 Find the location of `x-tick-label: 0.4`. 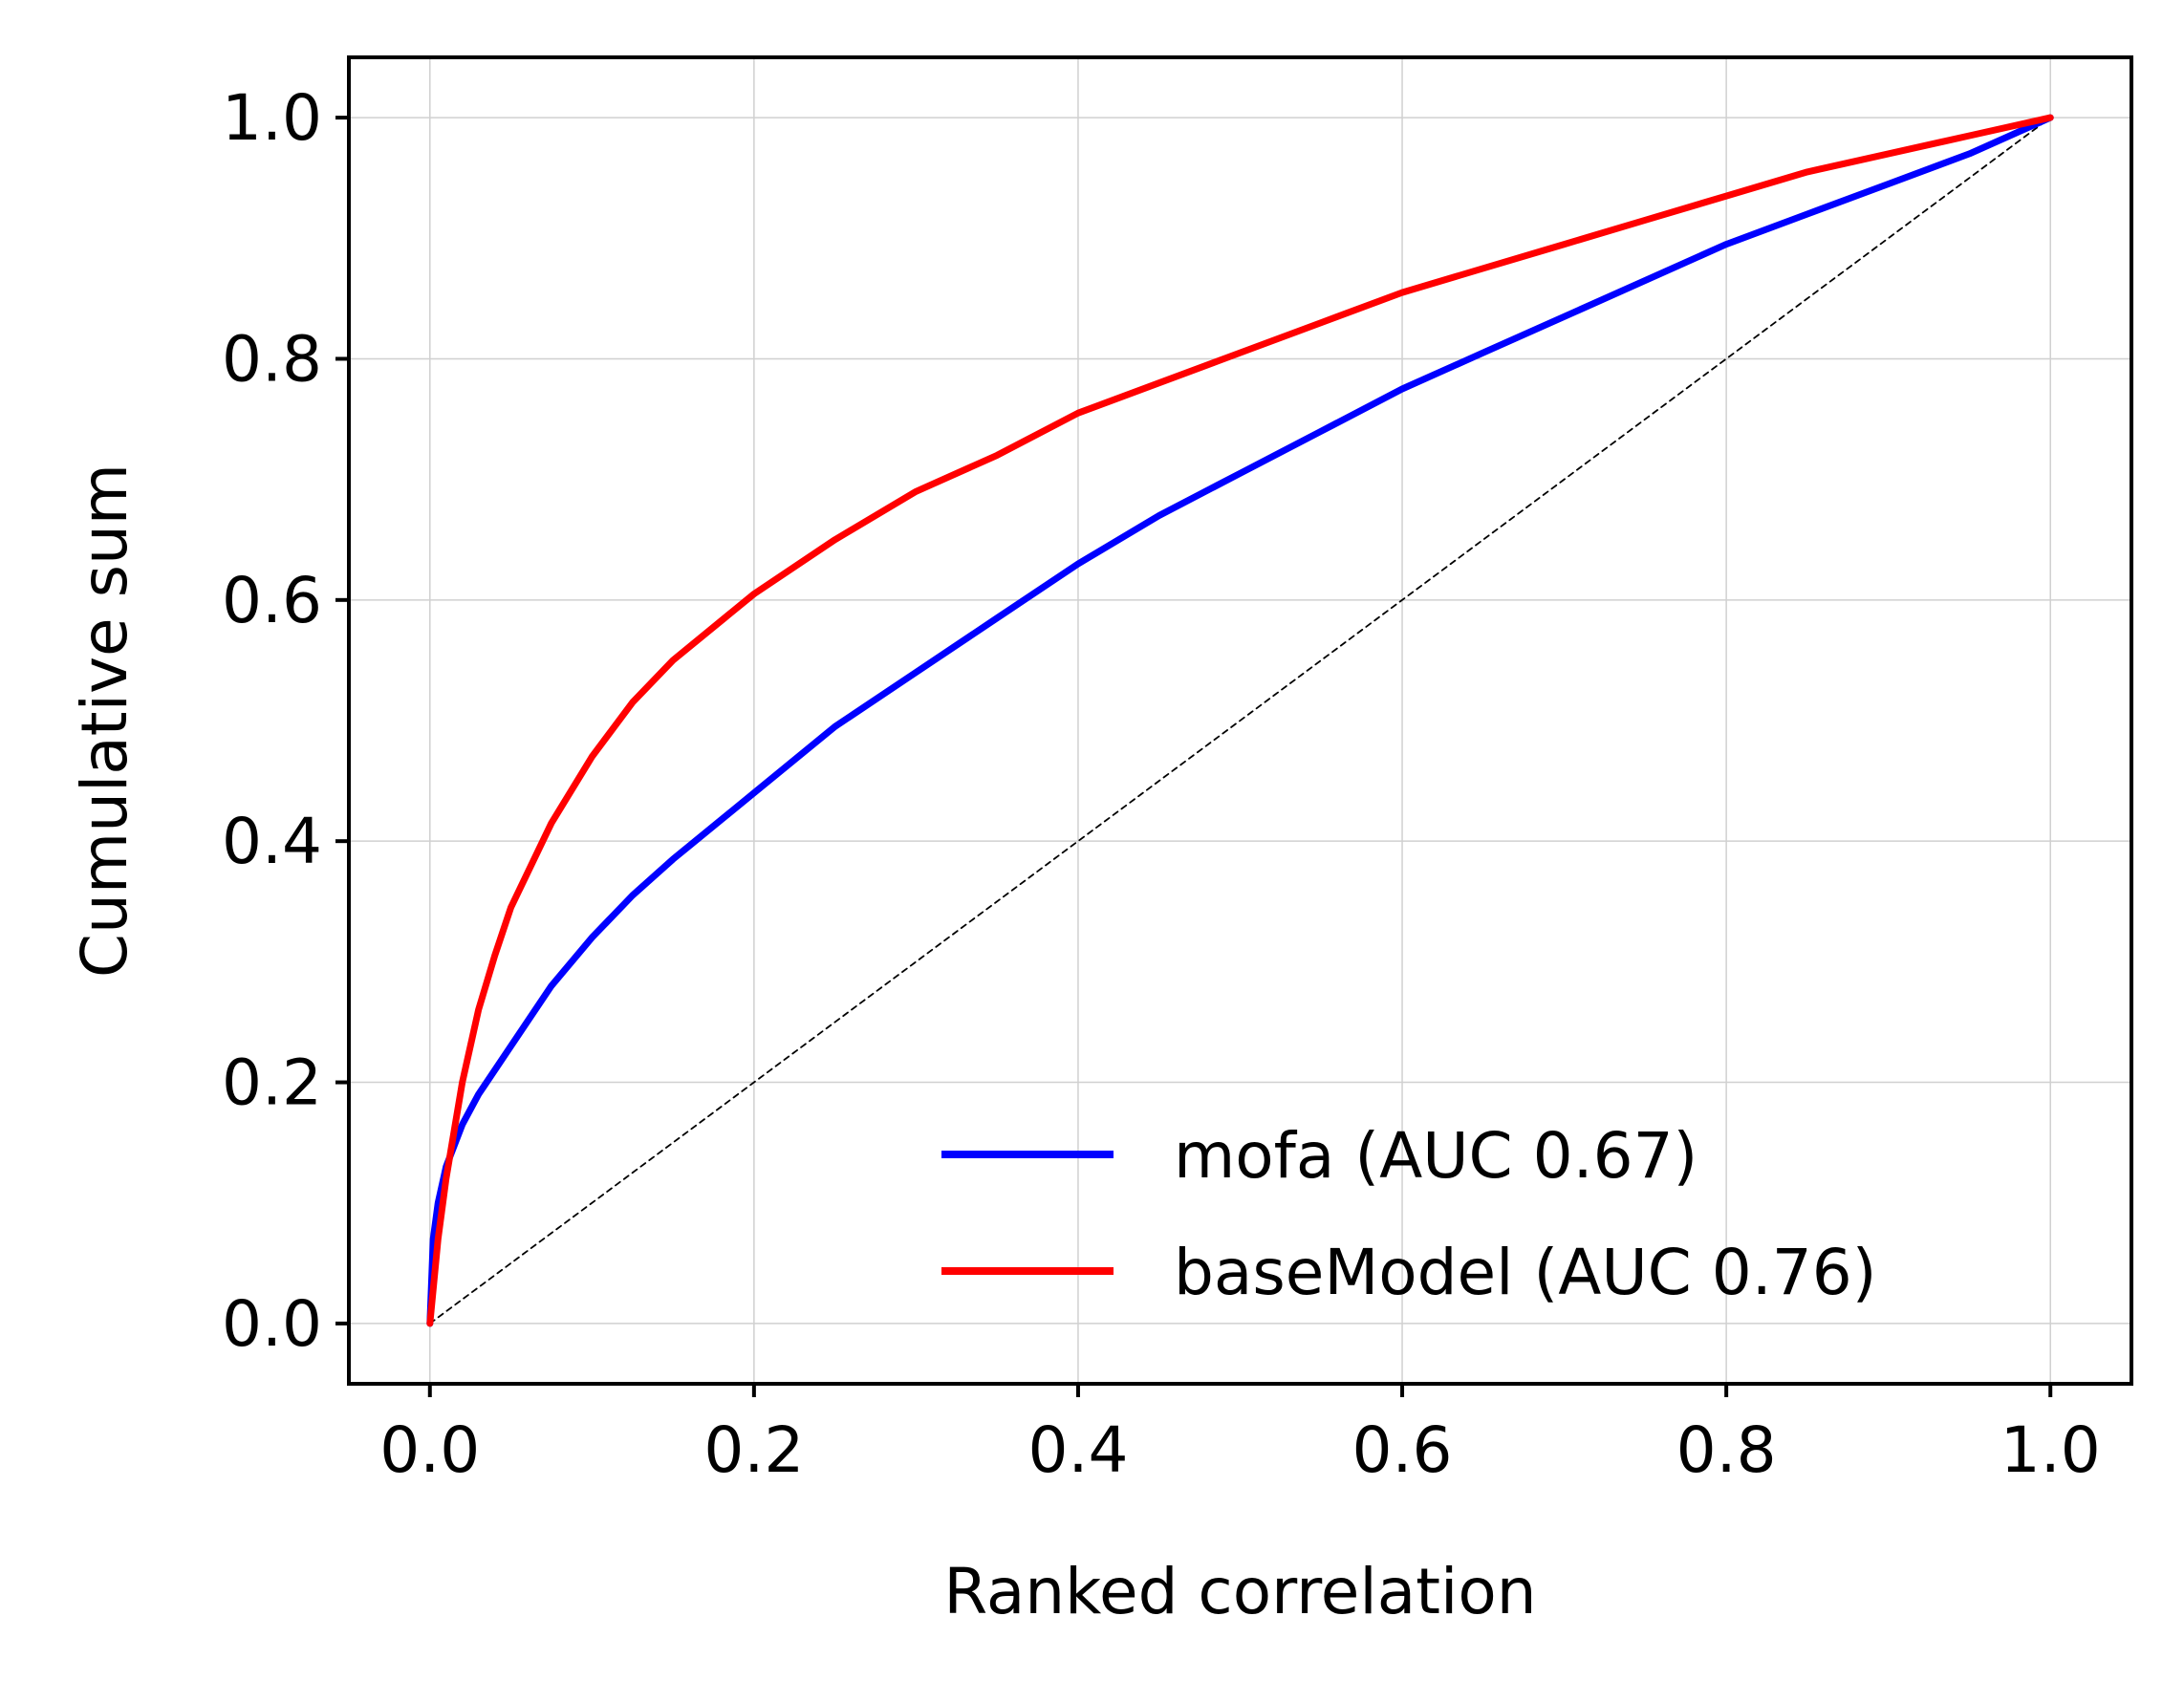

x-tick-label: 0.4 is located at coordinates (1077, 1450).